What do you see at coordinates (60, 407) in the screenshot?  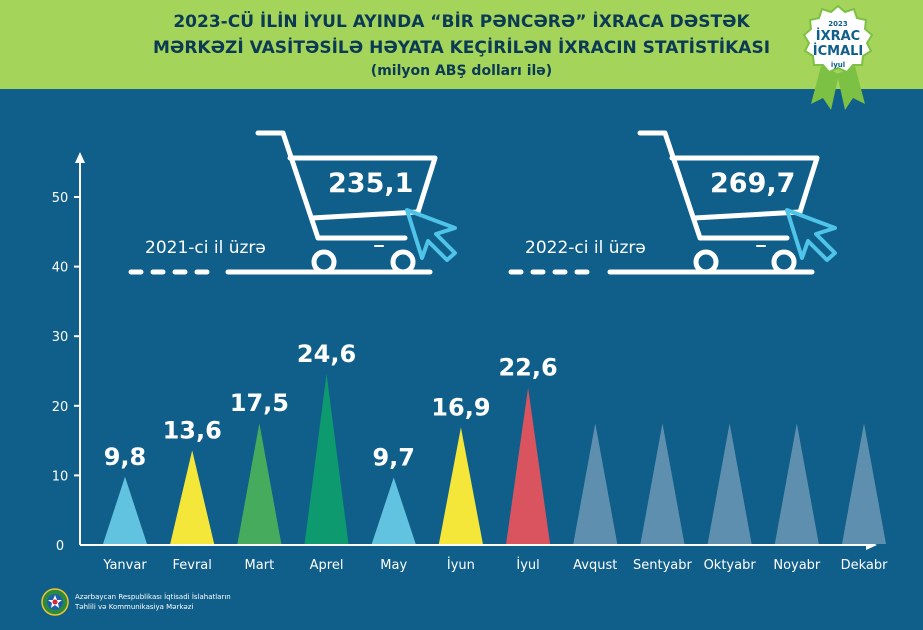 I see `y-tick-label: 20` at bounding box center [60, 407].